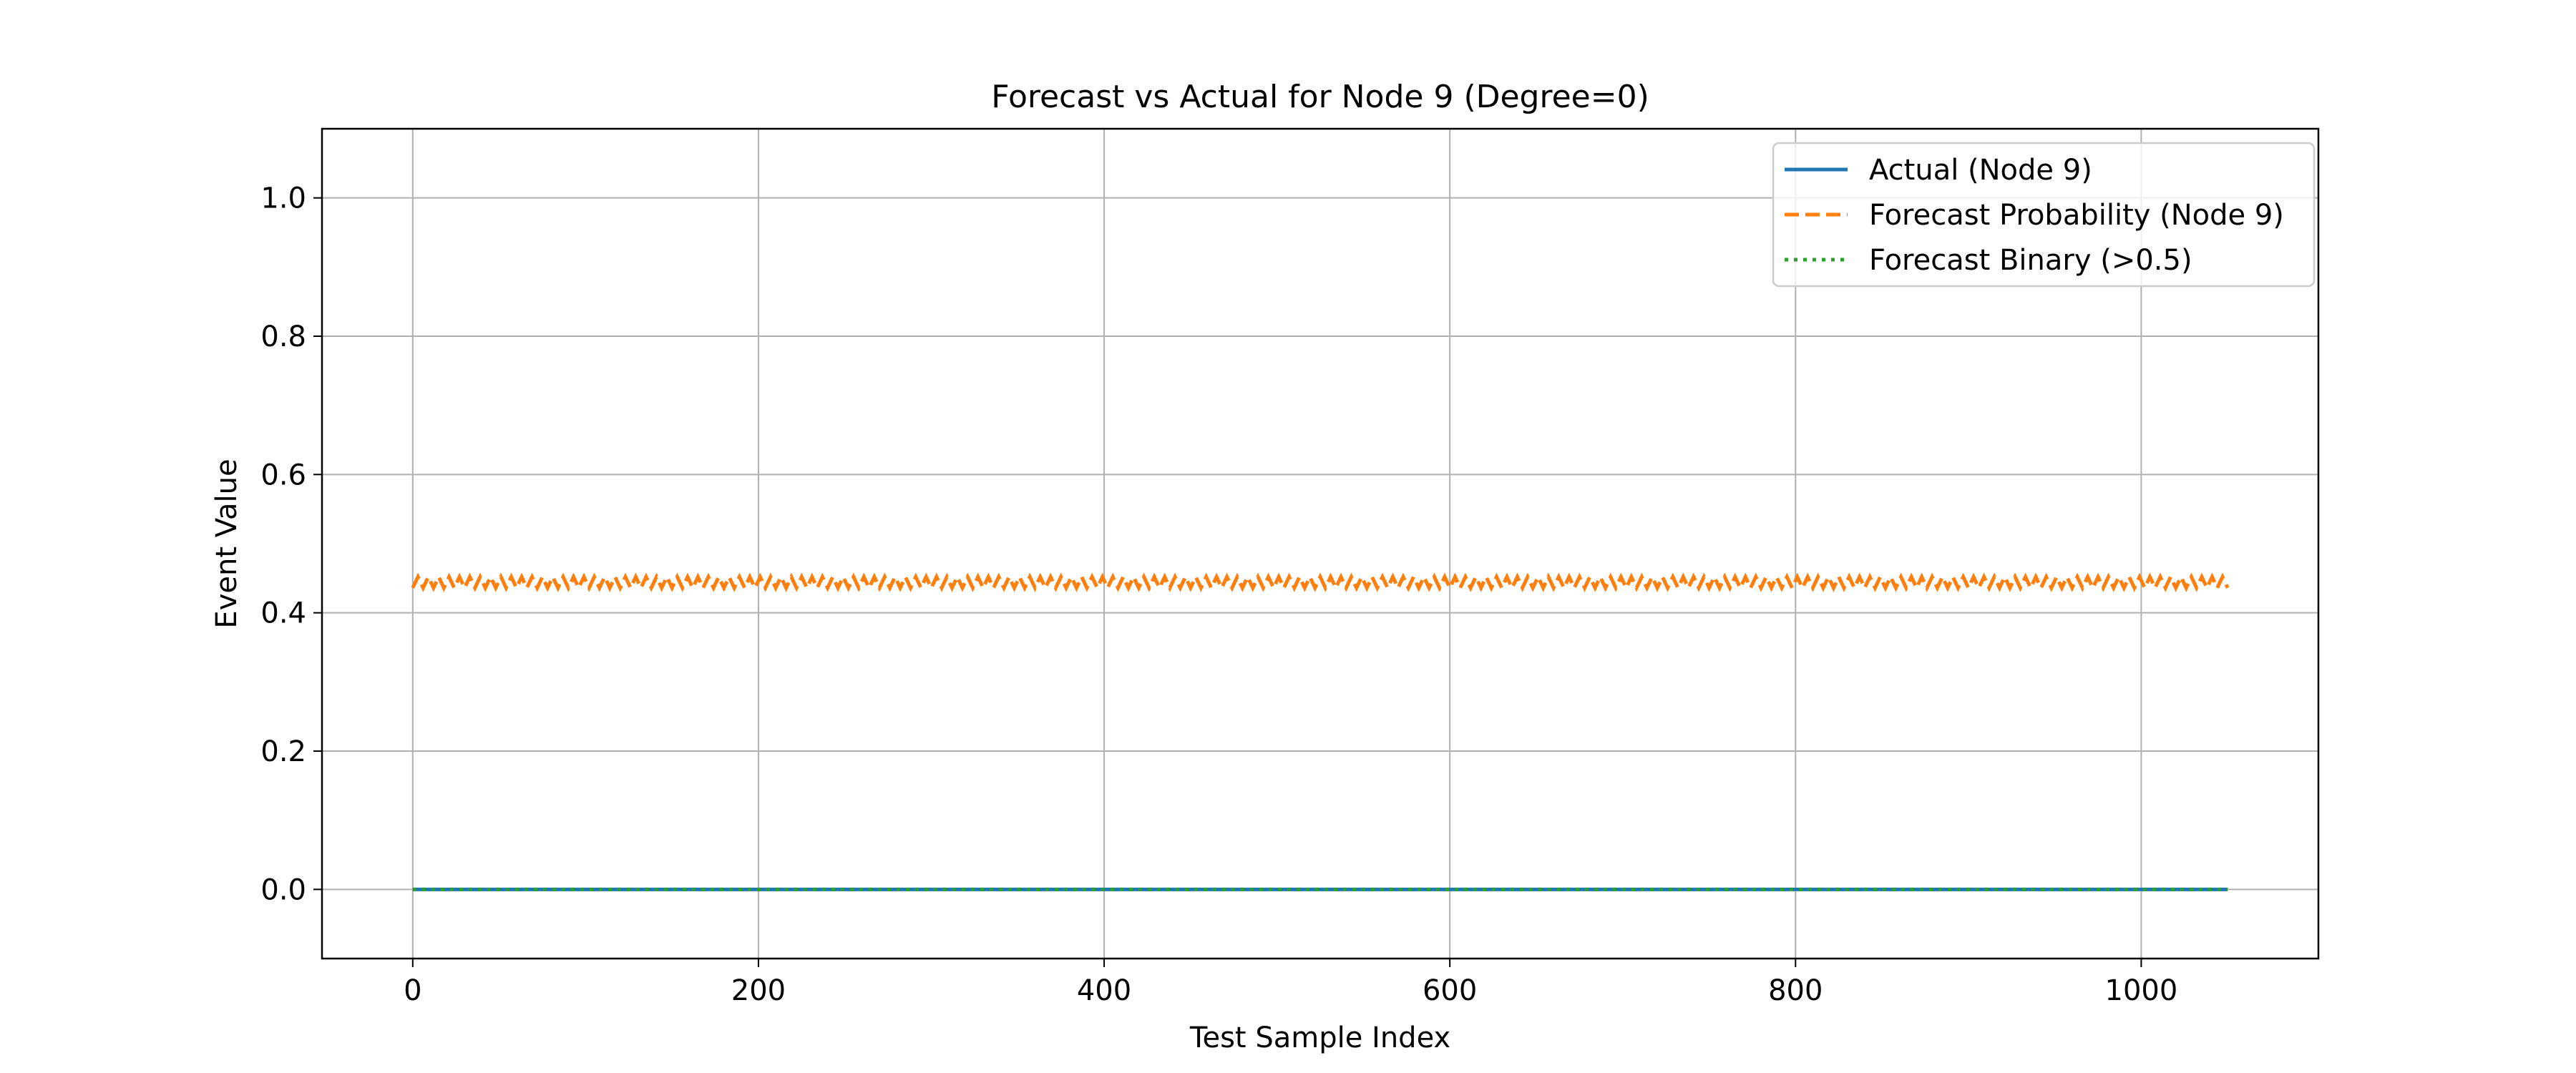 This screenshot has width=2576, height=1073. What do you see at coordinates (283, 890) in the screenshot?
I see `y-tick-label: 0.0` at bounding box center [283, 890].